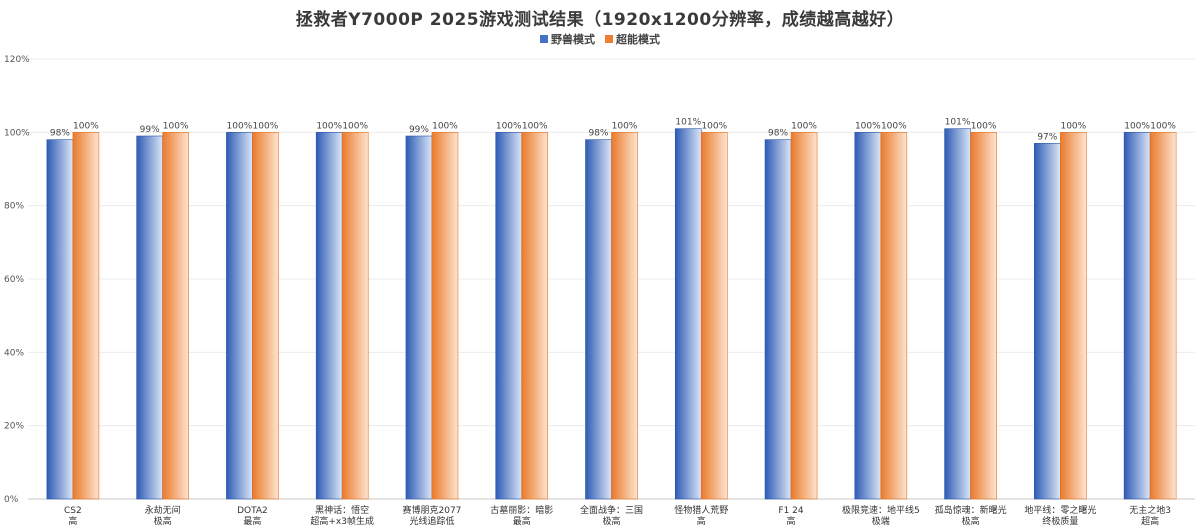 This screenshot has height=532, width=1200. Describe the element at coordinates (521, 510) in the screenshot. I see `category-label: 古墓丽影：暗影` at that location.